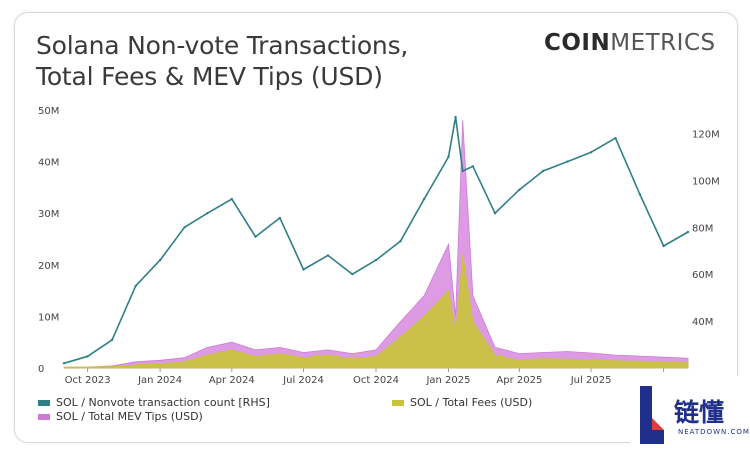  I want to click on logo-light-text: METRICS, so click(663, 43).